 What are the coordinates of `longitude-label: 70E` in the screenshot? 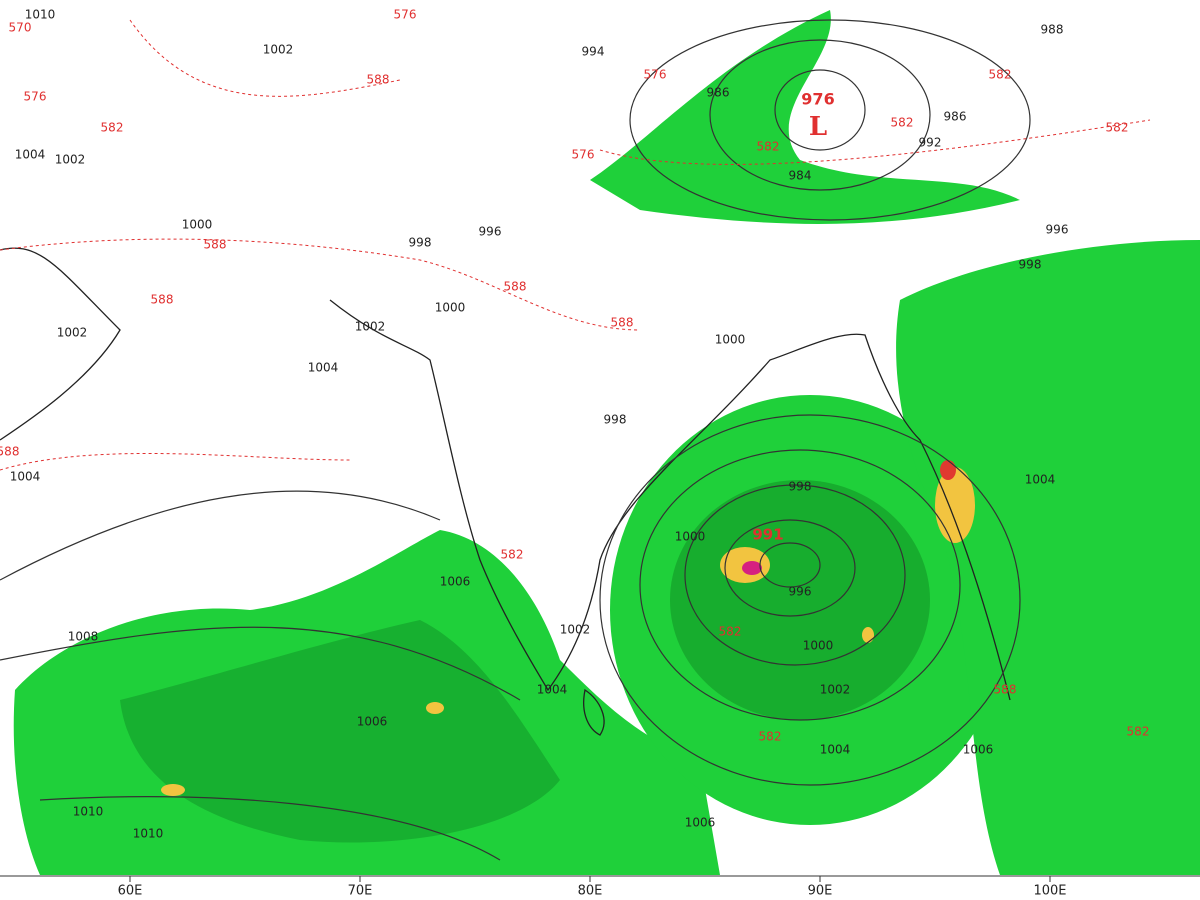 It's located at (360, 891).